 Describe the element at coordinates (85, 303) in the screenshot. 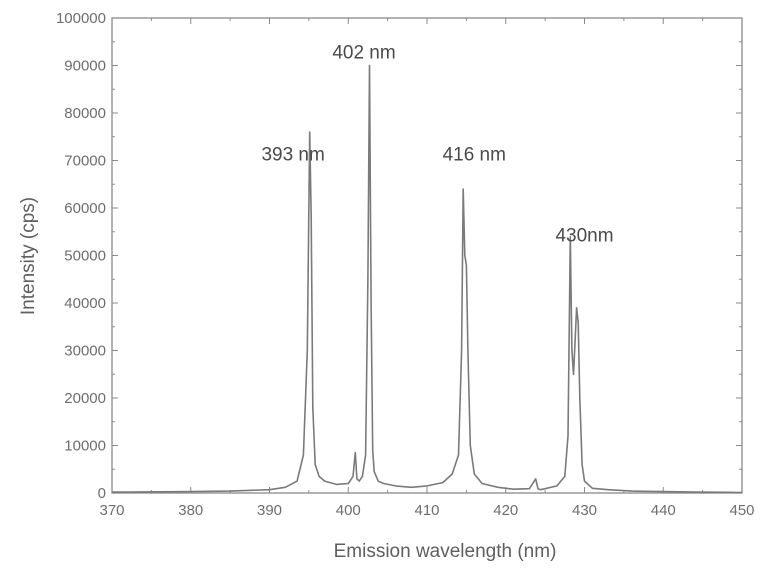

I see `y-tick-label: 40000` at that location.